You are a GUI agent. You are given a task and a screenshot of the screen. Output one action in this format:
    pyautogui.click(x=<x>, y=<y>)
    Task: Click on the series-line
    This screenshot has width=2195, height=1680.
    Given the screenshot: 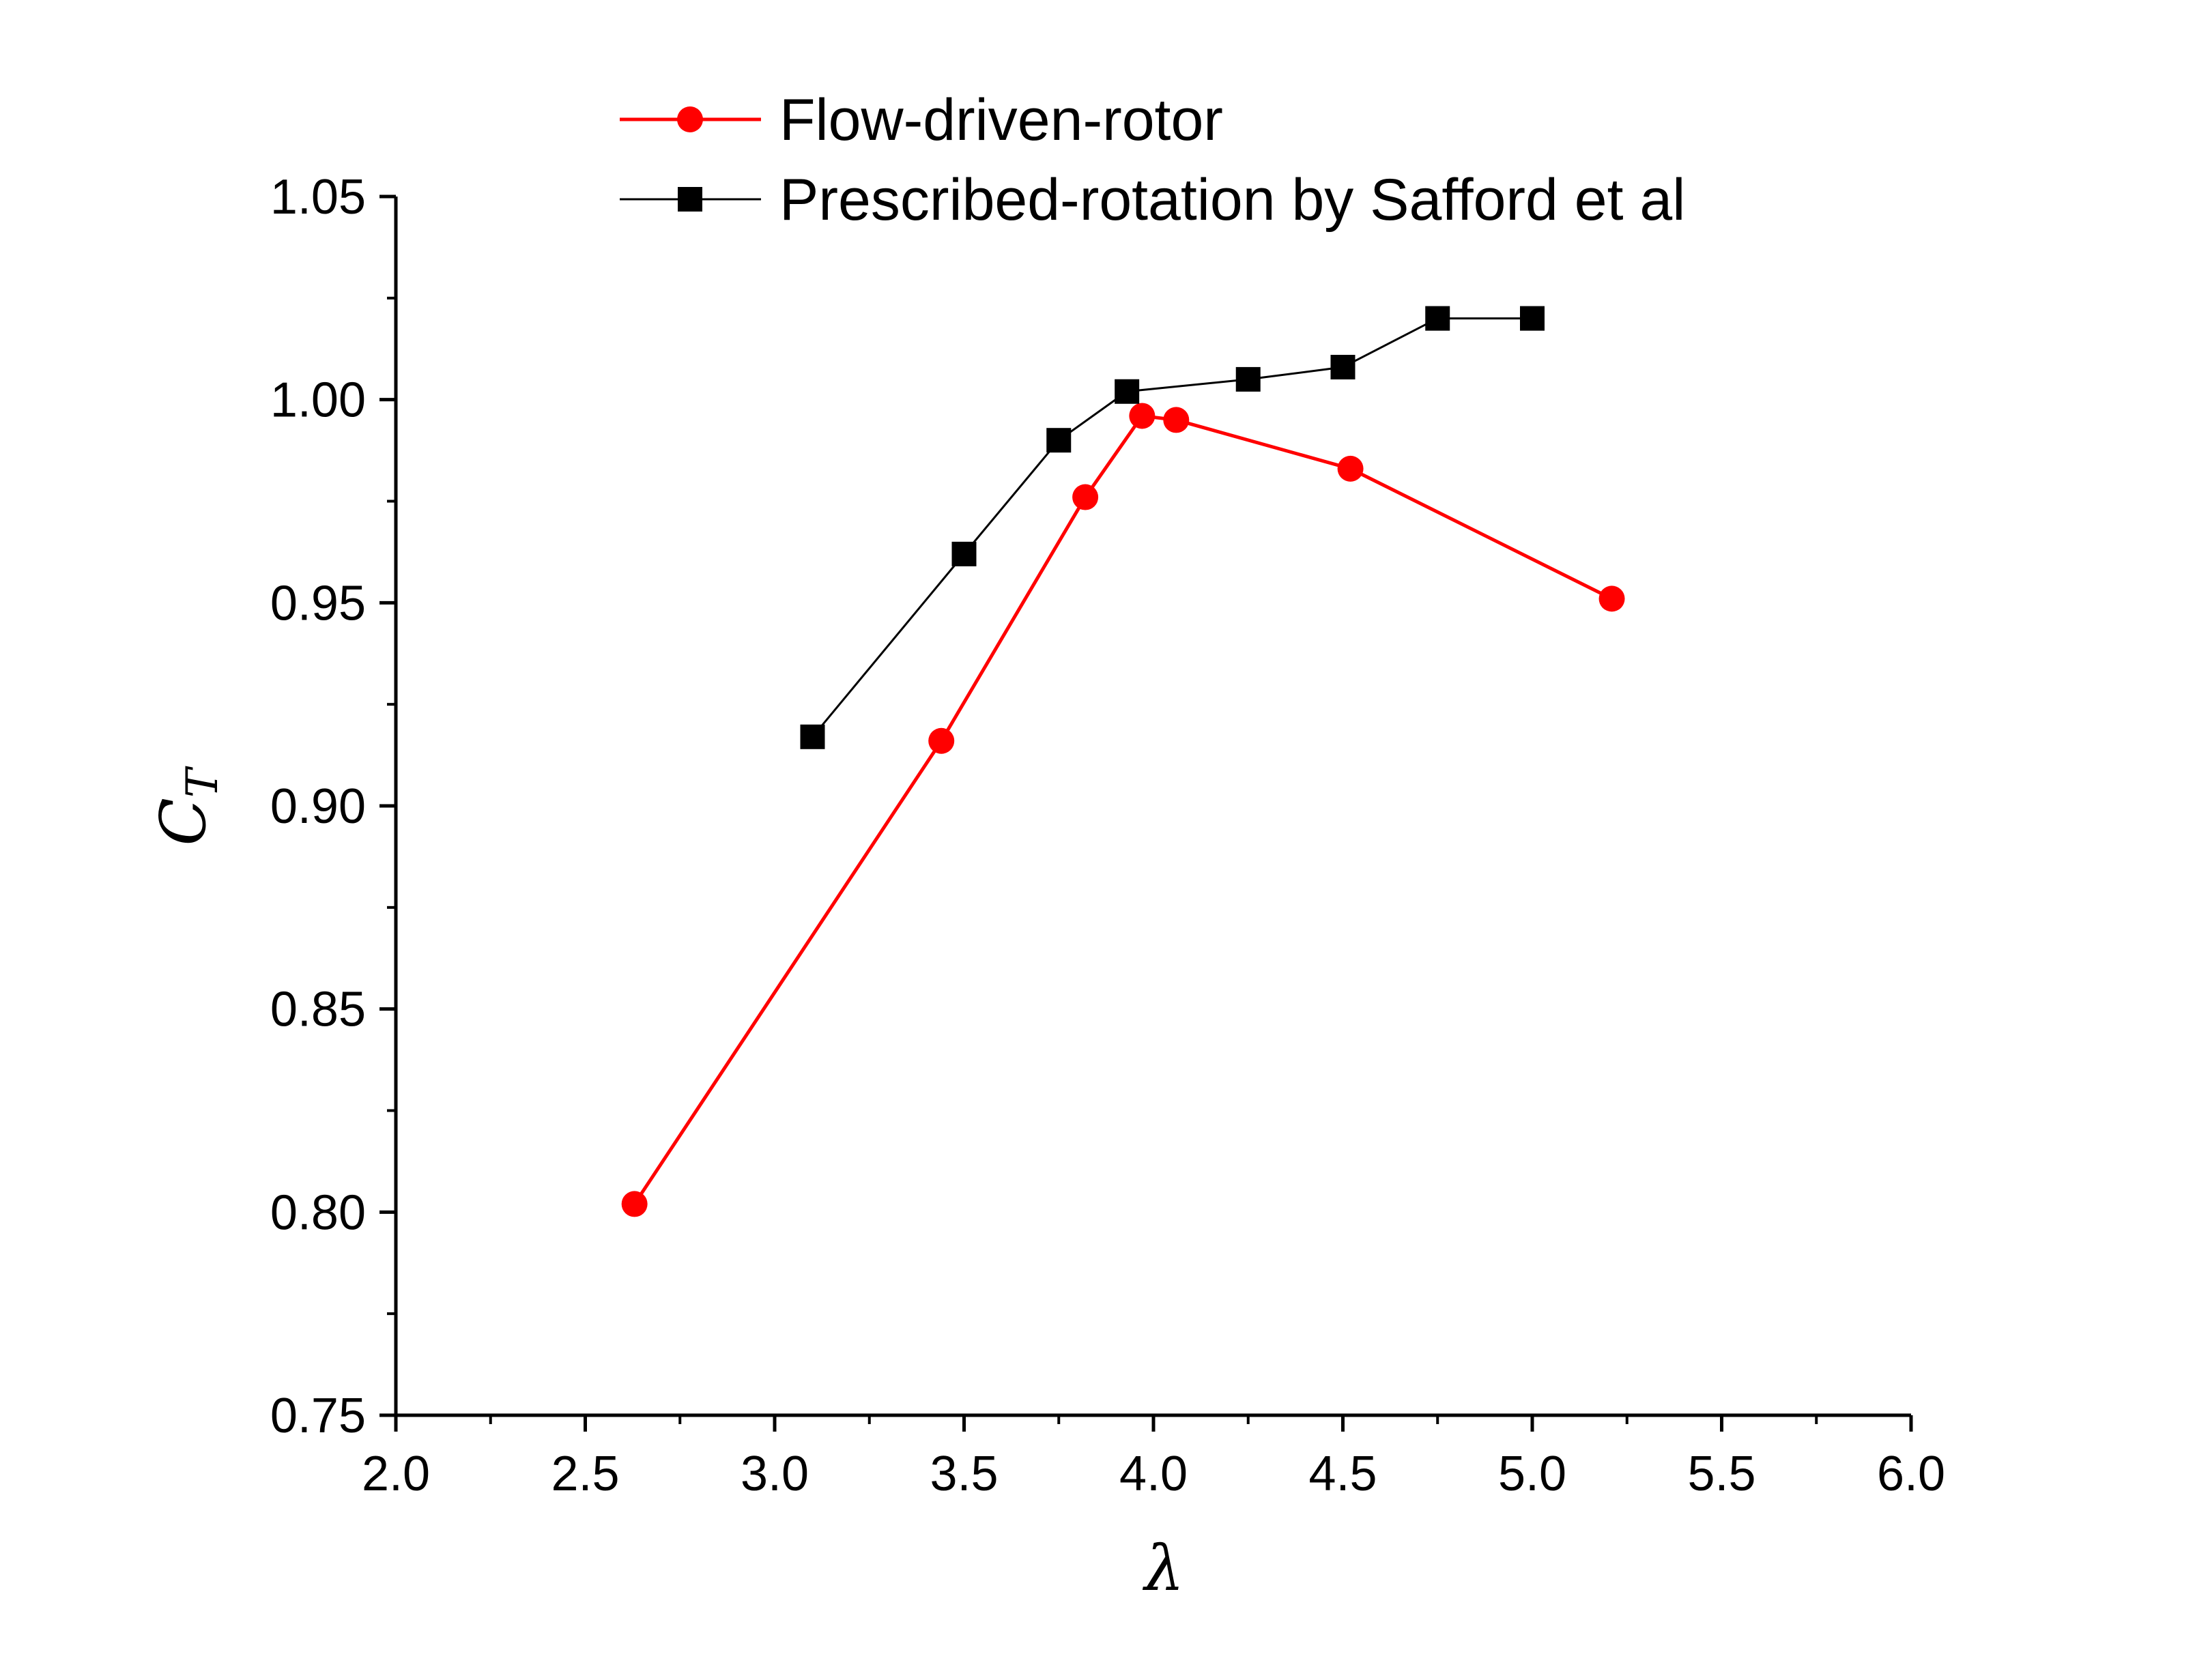 What is the action you would take?
    pyautogui.click(x=1172, y=527)
    